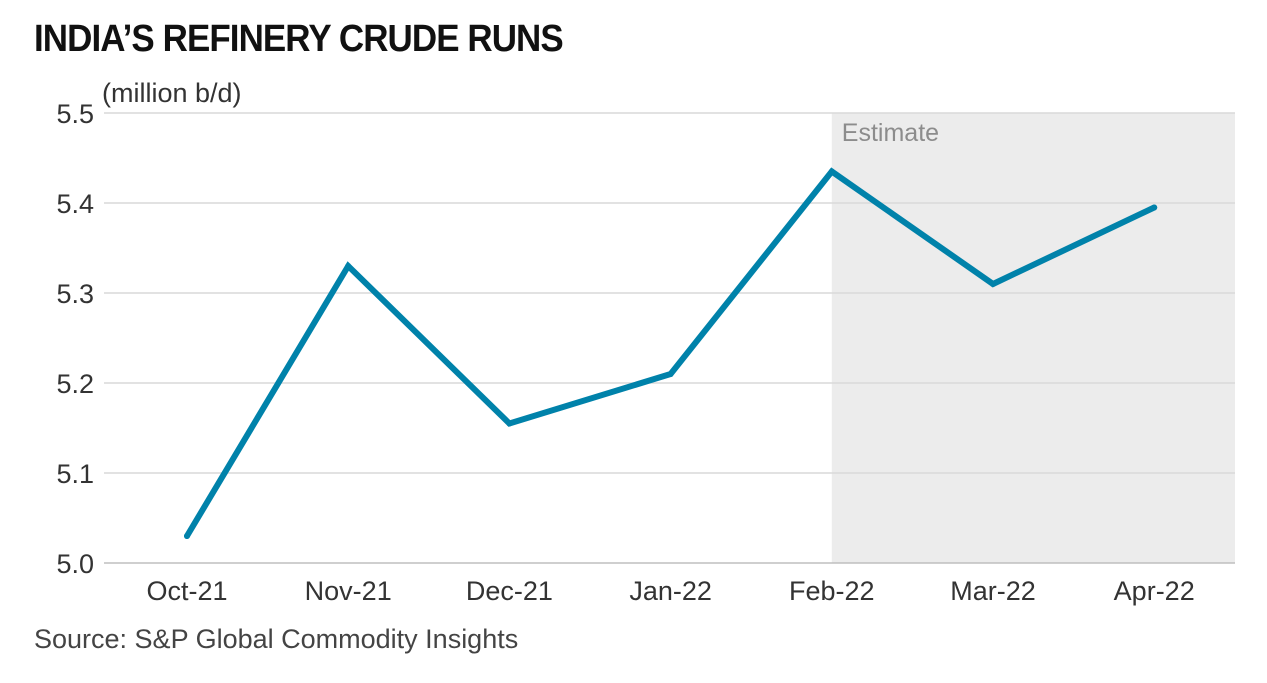  I want to click on x-tick-label: Nov-21, so click(348, 591).